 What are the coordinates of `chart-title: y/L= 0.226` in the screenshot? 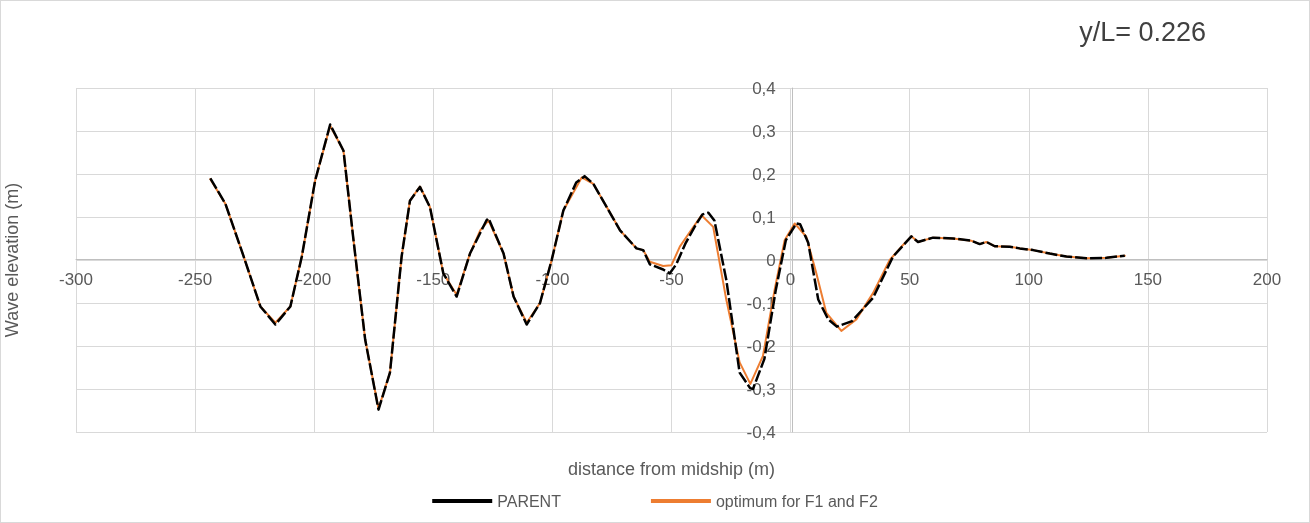 It's located at (1143, 31).